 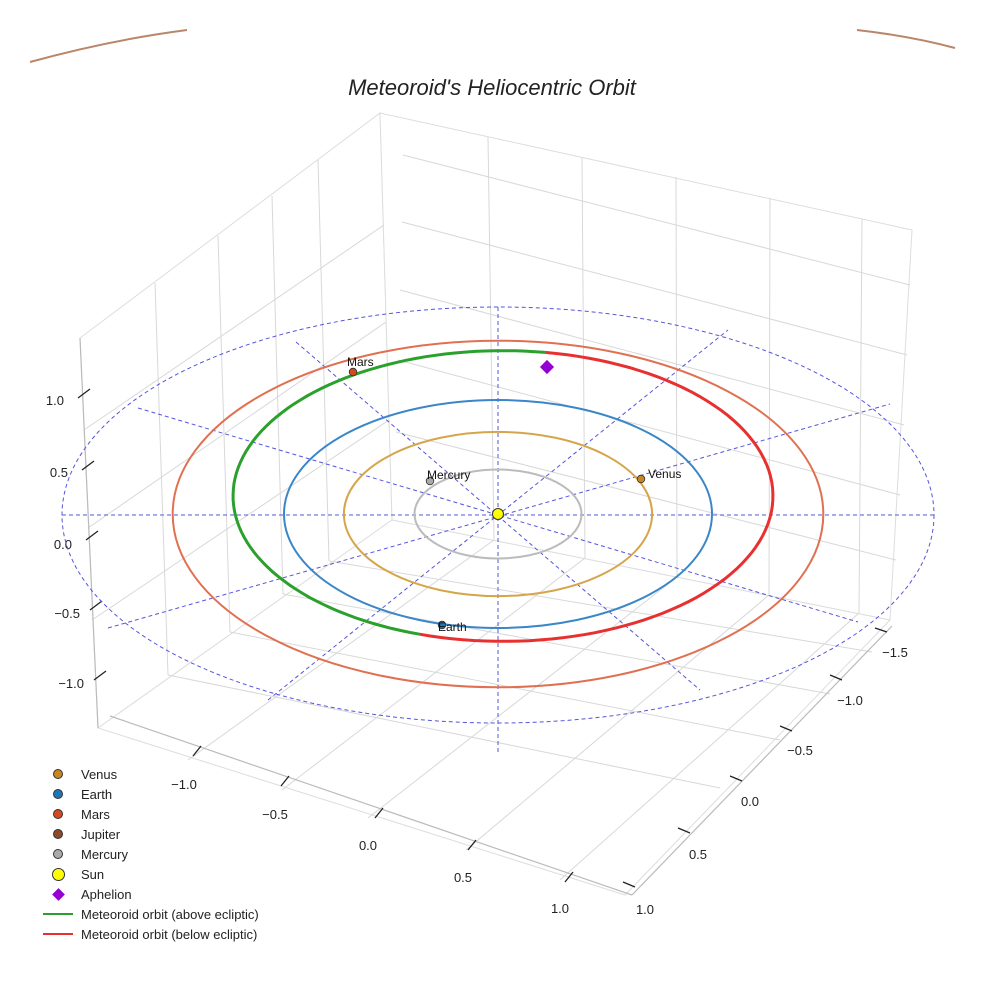 I want to click on mars-label: Mars, so click(x=360, y=362).